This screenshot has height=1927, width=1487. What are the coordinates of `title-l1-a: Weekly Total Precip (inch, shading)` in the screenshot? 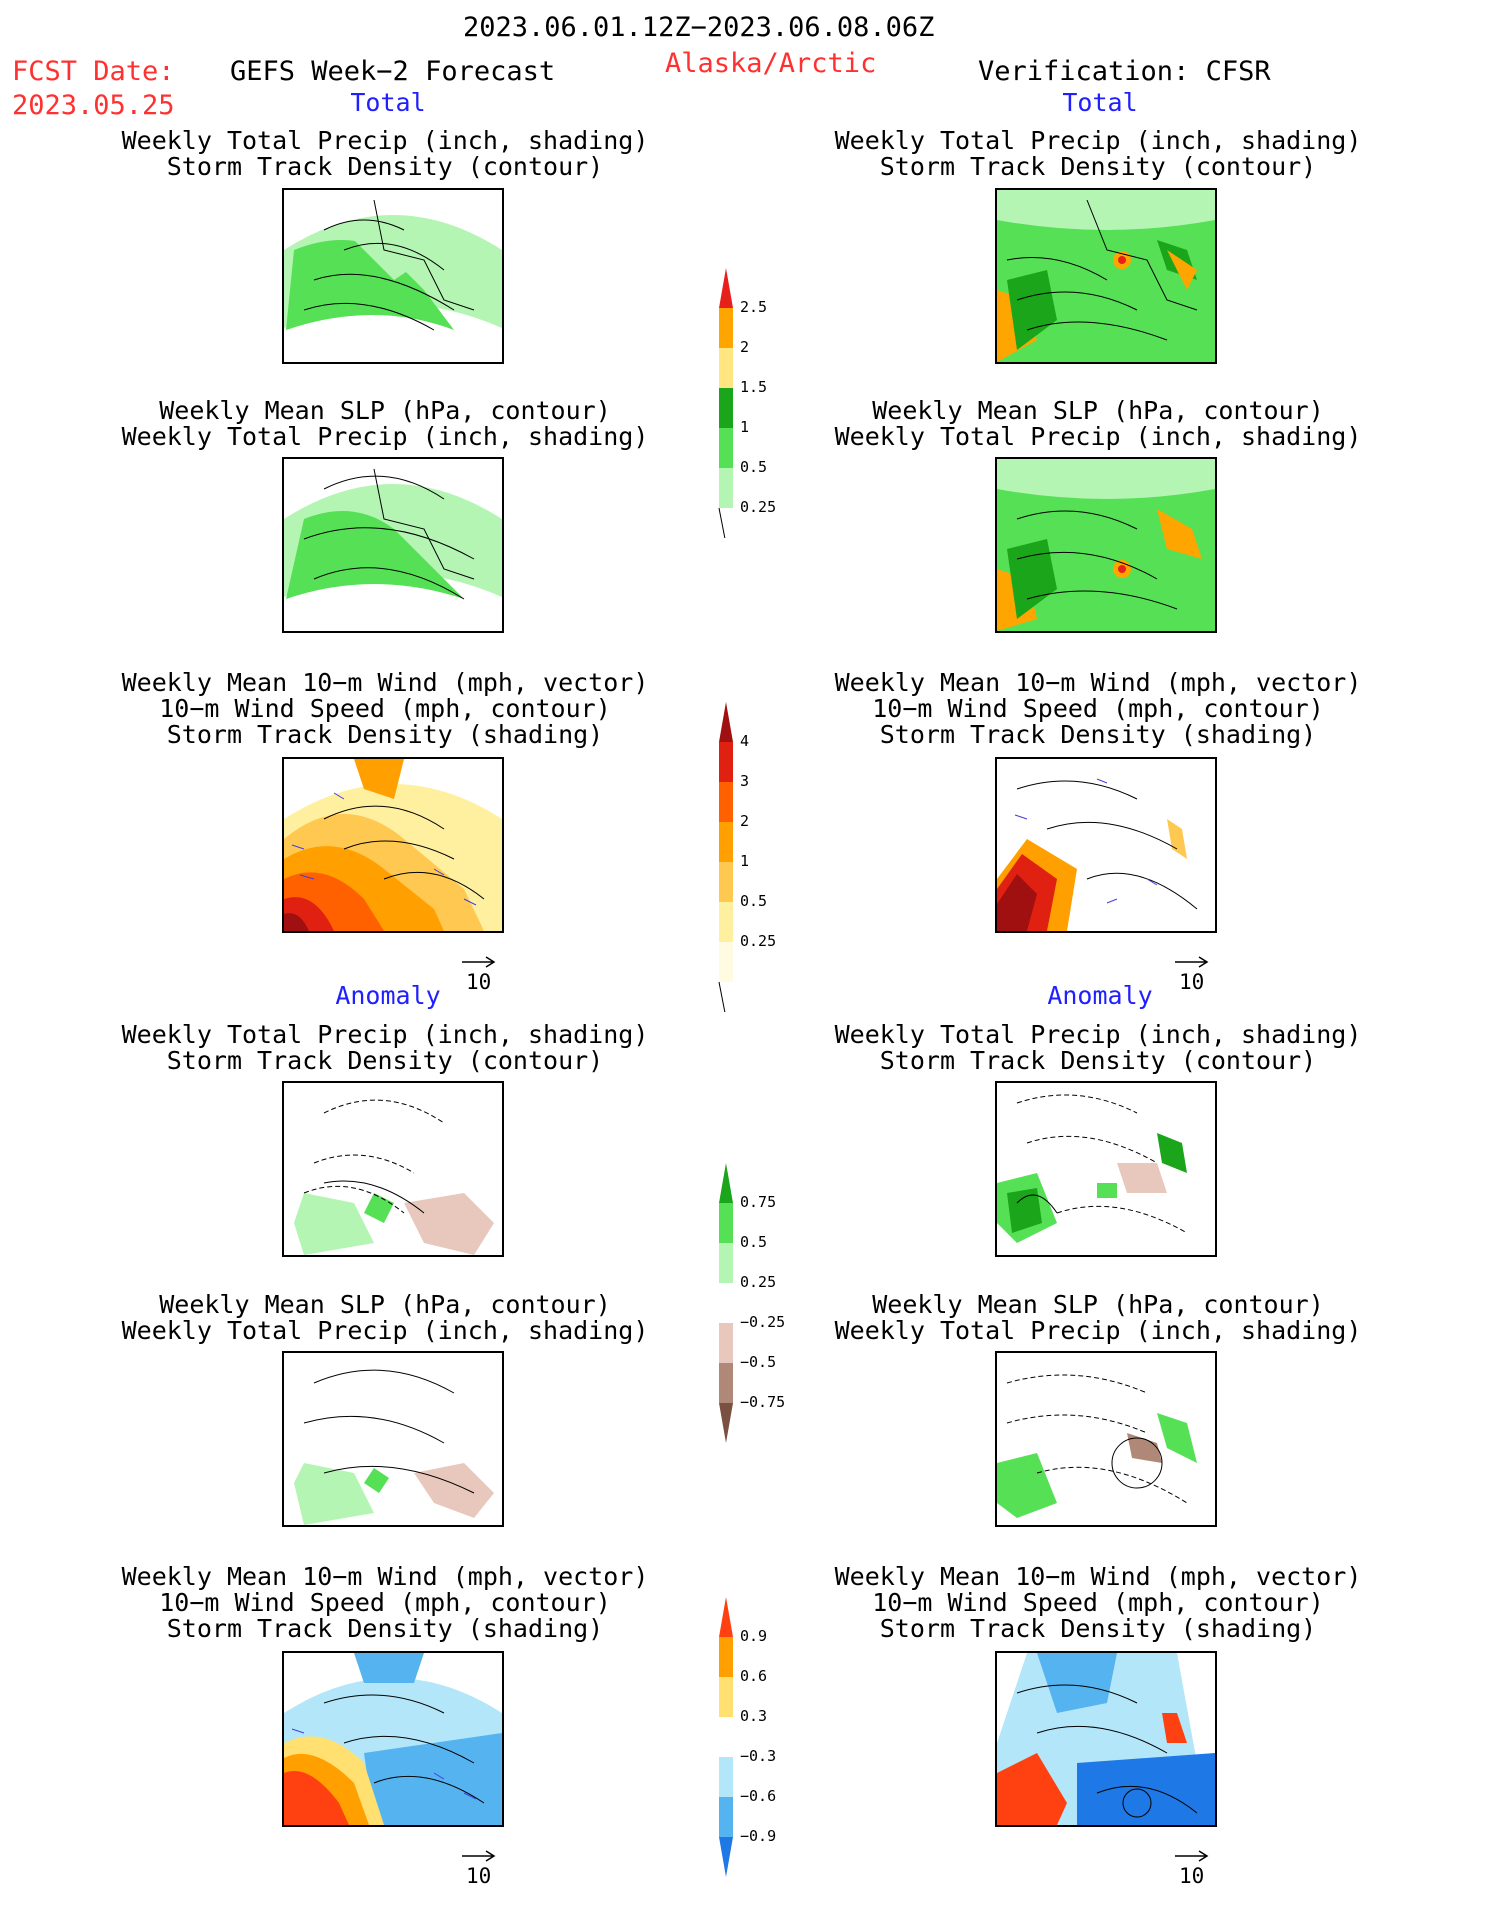 It's located at (385, 140).